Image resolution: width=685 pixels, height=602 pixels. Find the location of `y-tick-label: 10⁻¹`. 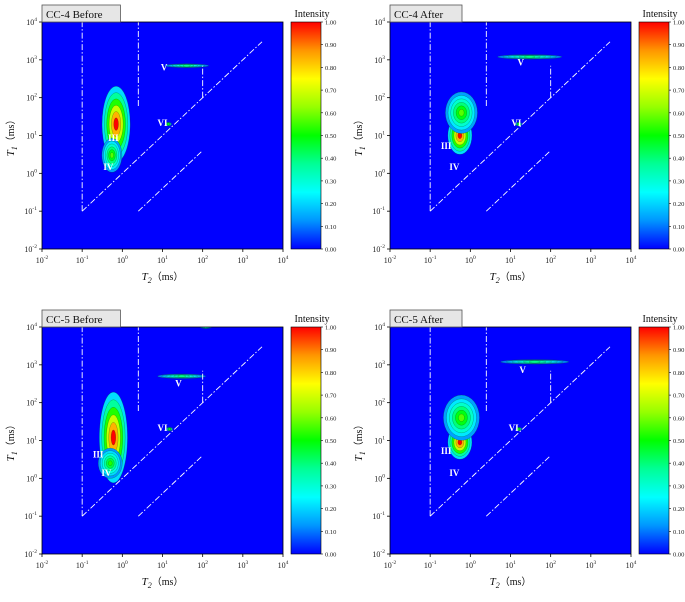

y-tick-label: 10⁻¹ is located at coordinates (378, 211).